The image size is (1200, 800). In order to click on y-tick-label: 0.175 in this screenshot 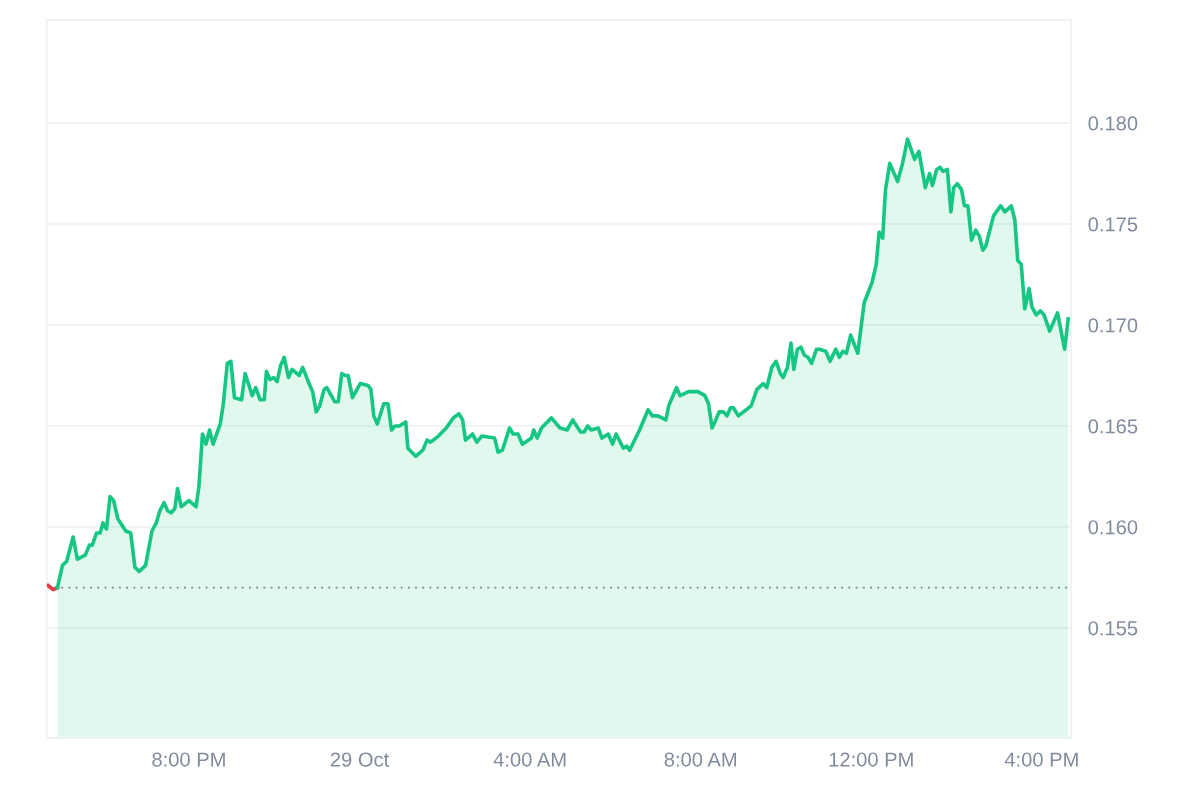, I will do `click(1113, 224)`.